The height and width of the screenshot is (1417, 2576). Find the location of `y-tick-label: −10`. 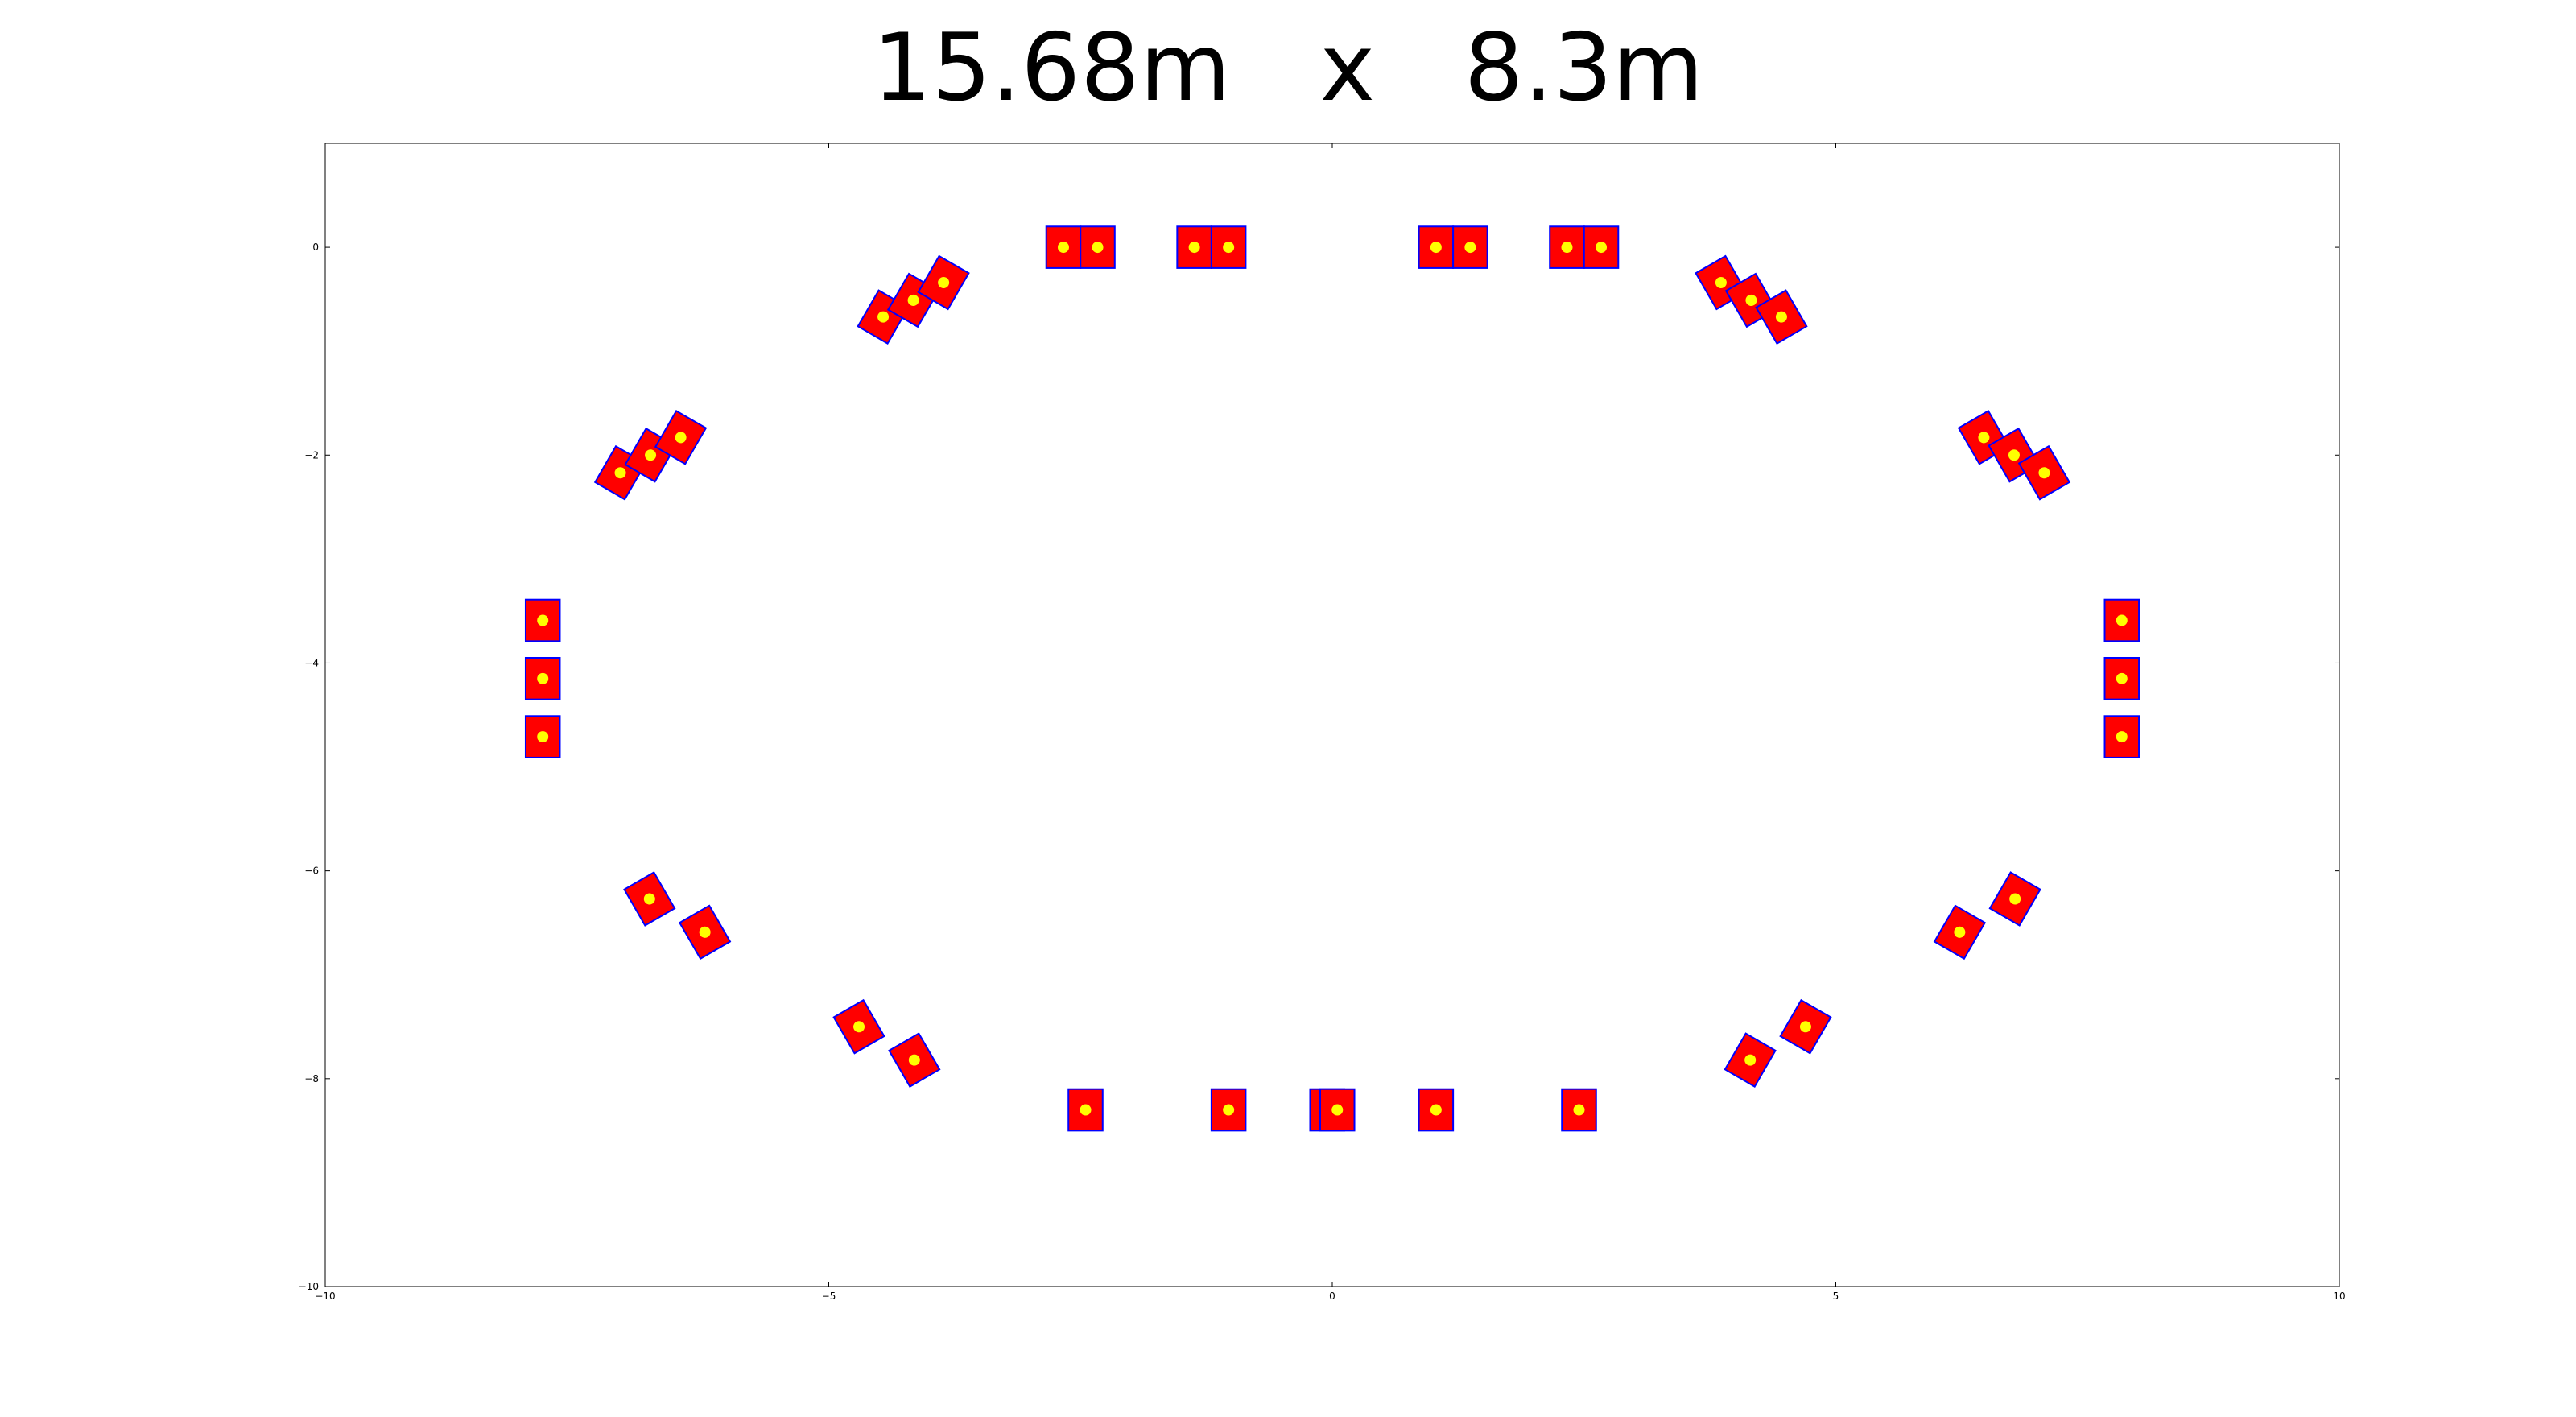

y-tick-label: −10 is located at coordinates (309, 1286).